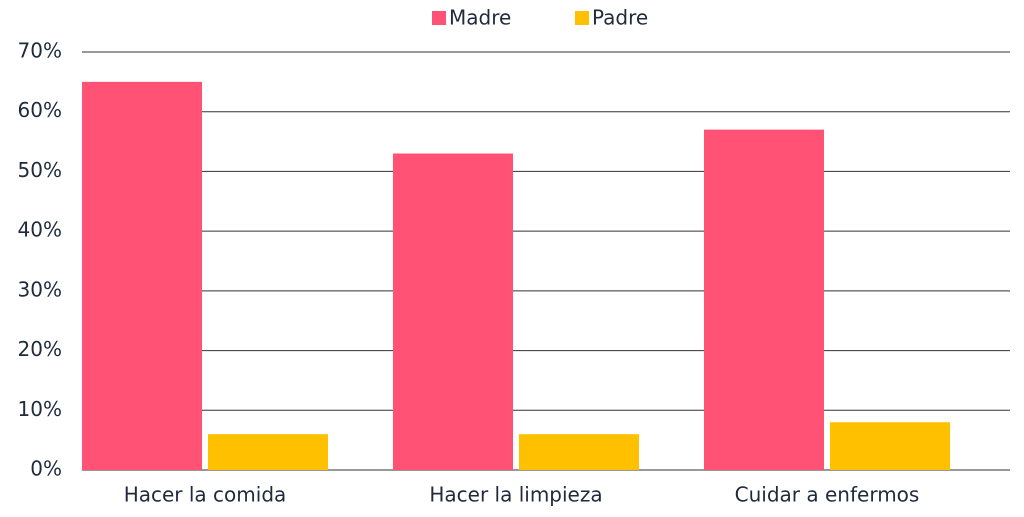  Describe the element at coordinates (205, 495) in the screenshot. I see `x-tick-label: Hacer la comida` at that location.